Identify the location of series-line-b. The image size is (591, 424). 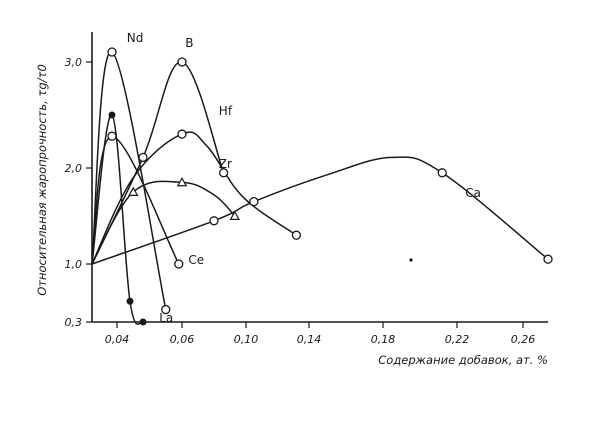
(158, 163).